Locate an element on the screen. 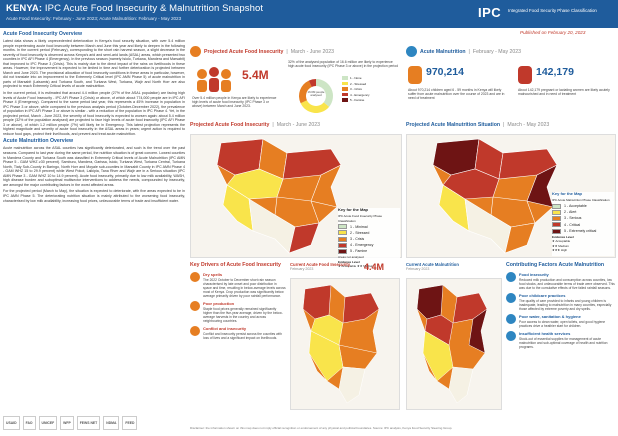 The height and width of the screenshot is (436, 618). afi-donut-chart is located at coordinates (316, 96).